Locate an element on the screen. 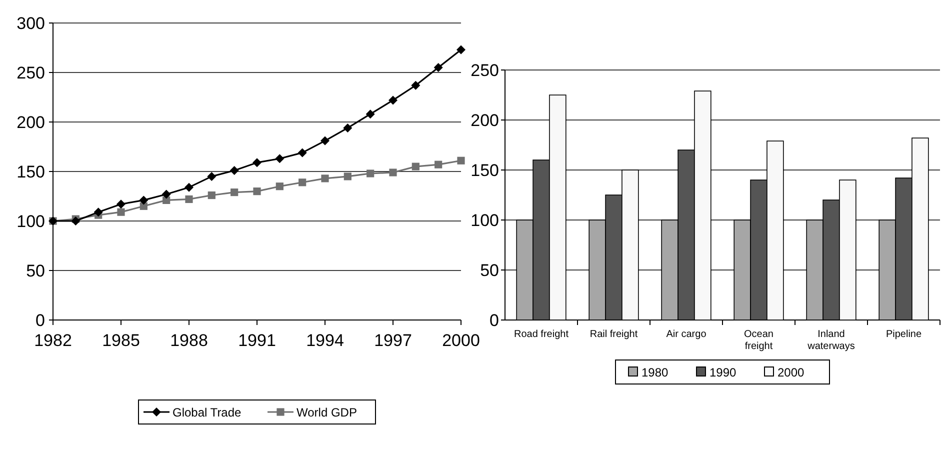  x-tick-label: 1991 is located at coordinates (257, 340).